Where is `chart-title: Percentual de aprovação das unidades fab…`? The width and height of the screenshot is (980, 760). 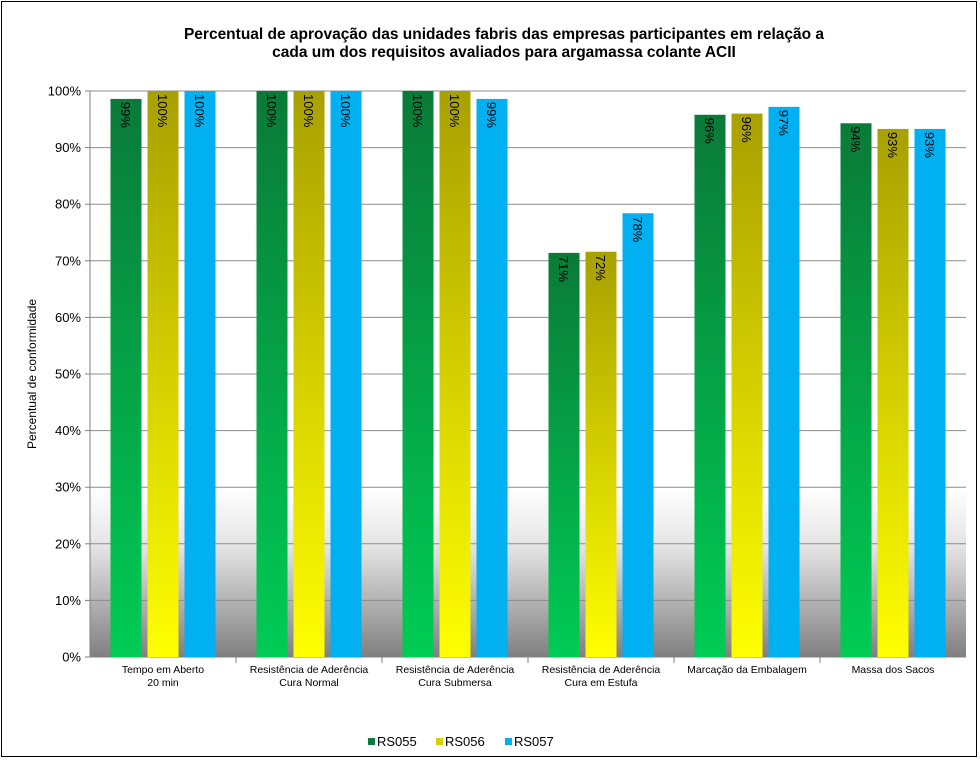 chart-title: Percentual de aprovação das unidades fab… is located at coordinates (504, 34).